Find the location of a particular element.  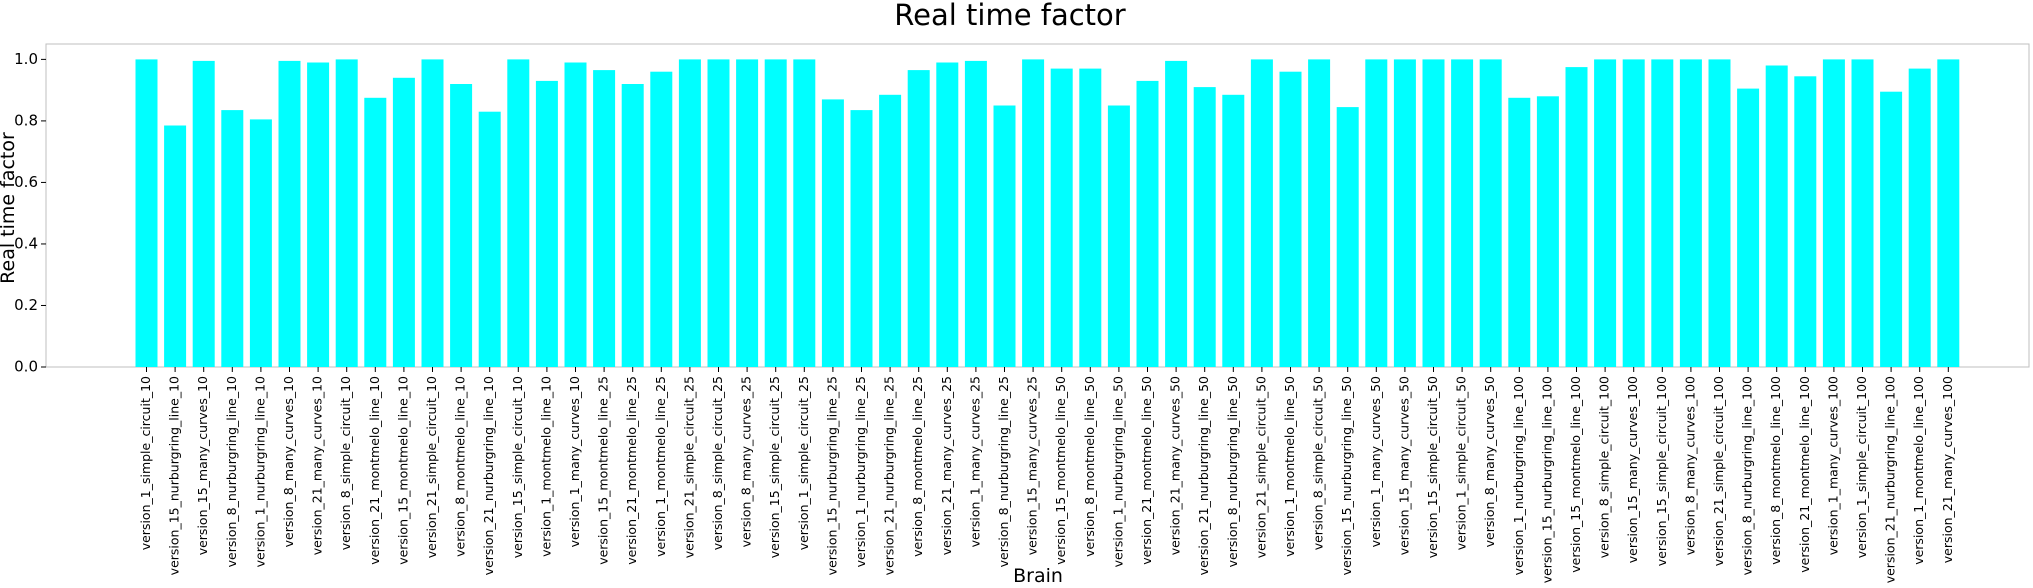

x-tick-label: version_15_simple_circuit_50 is located at coordinates (1432, 467).